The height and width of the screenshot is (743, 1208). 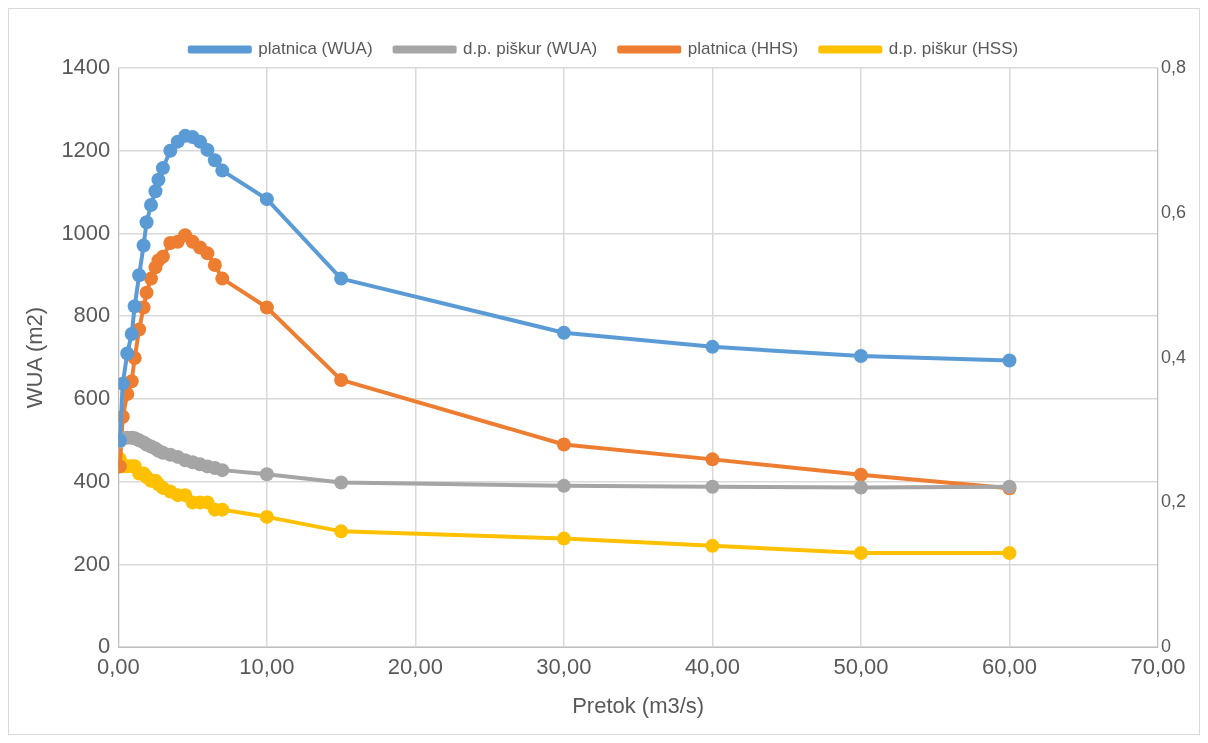 What do you see at coordinates (315, 49) in the screenshot?
I see `legend-label: platnica (WUA)` at bounding box center [315, 49].